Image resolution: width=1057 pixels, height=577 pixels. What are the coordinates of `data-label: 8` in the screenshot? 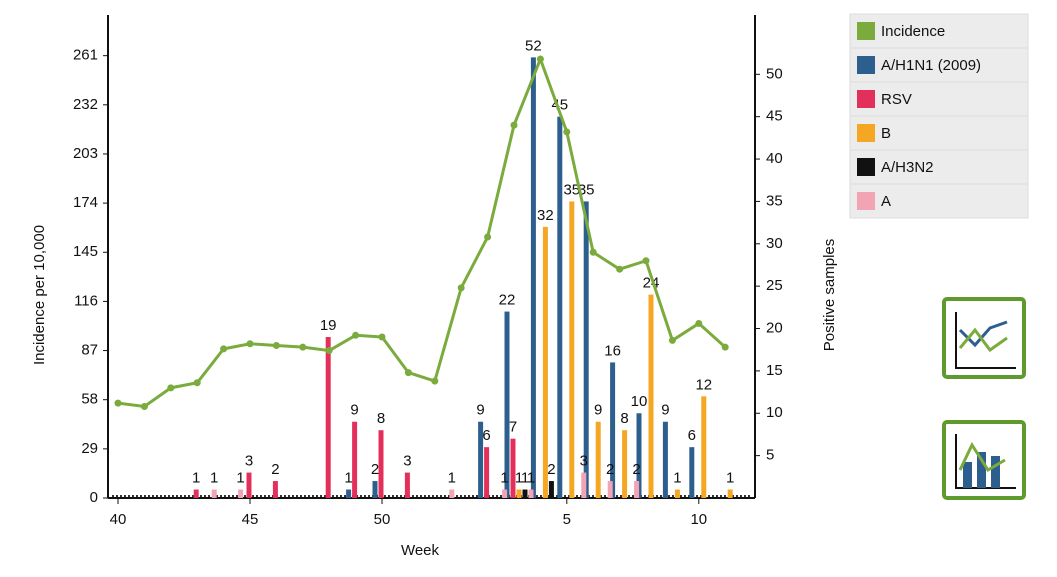 It's located at (624, 418).